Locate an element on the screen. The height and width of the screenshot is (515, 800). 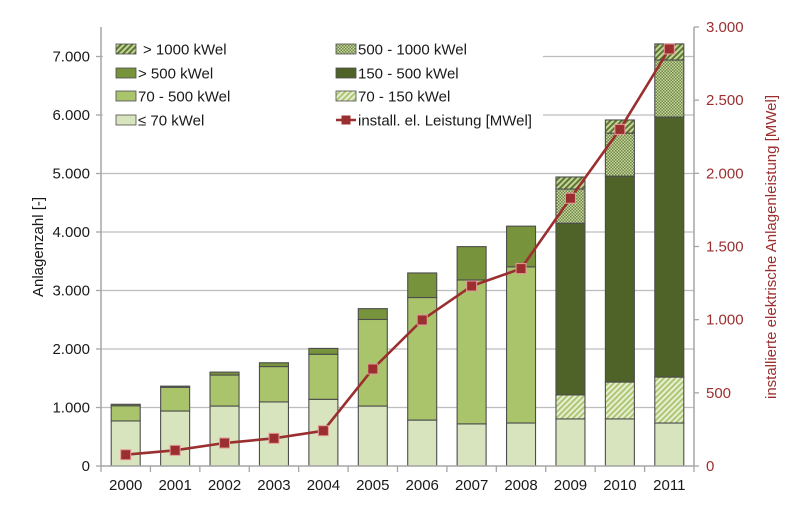
legend-item-le70: ≤ 70 kWel is located at coordinates (159, 121).